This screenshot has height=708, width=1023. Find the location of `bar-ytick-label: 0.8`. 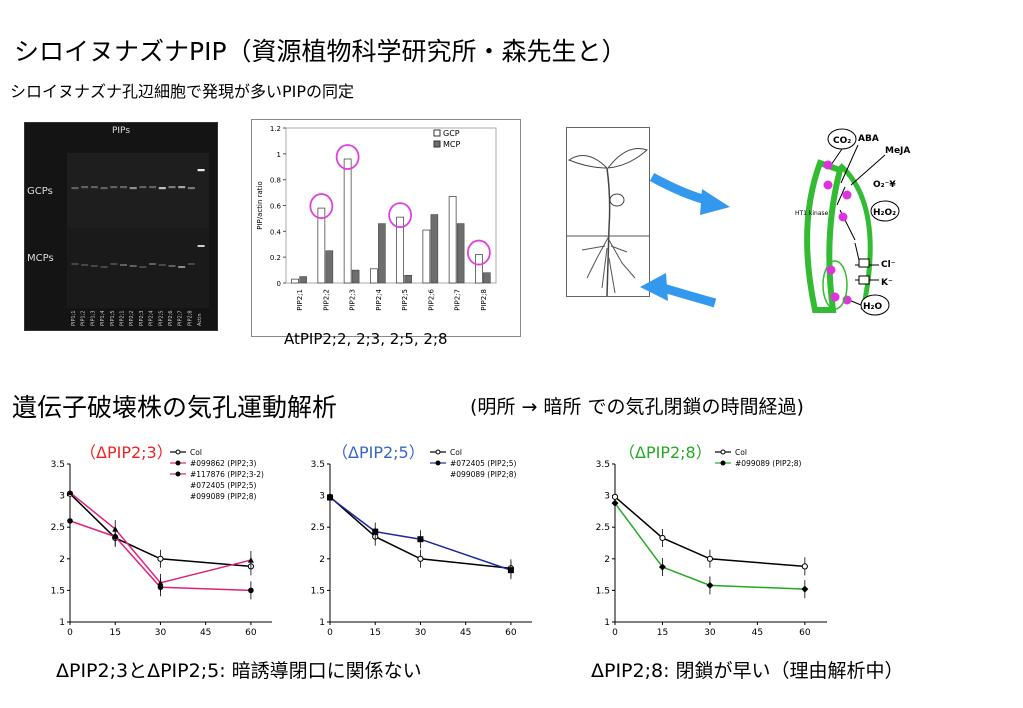

bar-ytick-label: 0.8 is located at coordinates (275, 181).